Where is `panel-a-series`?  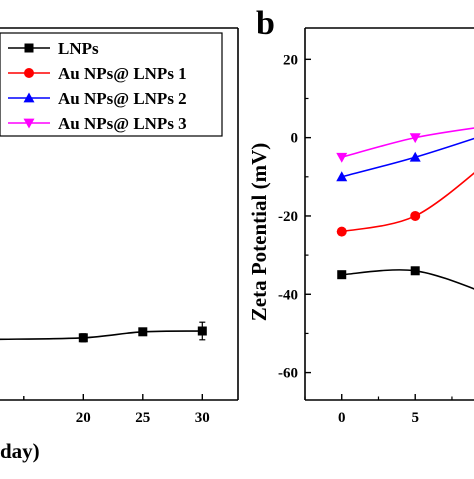 panel-a-series is located at coordinates (103, 332).